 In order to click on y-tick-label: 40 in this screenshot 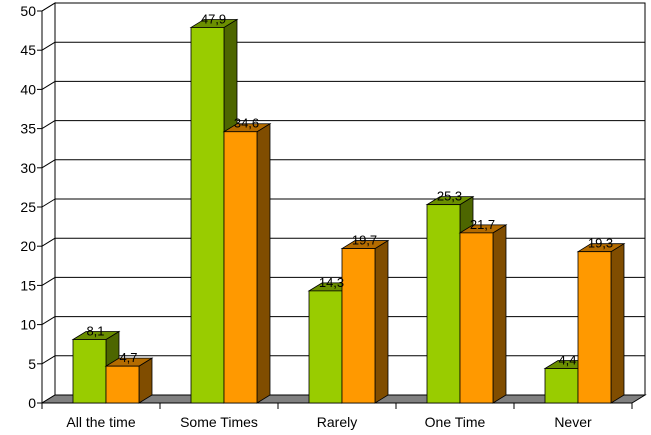, I will do `click(28, 89)`.